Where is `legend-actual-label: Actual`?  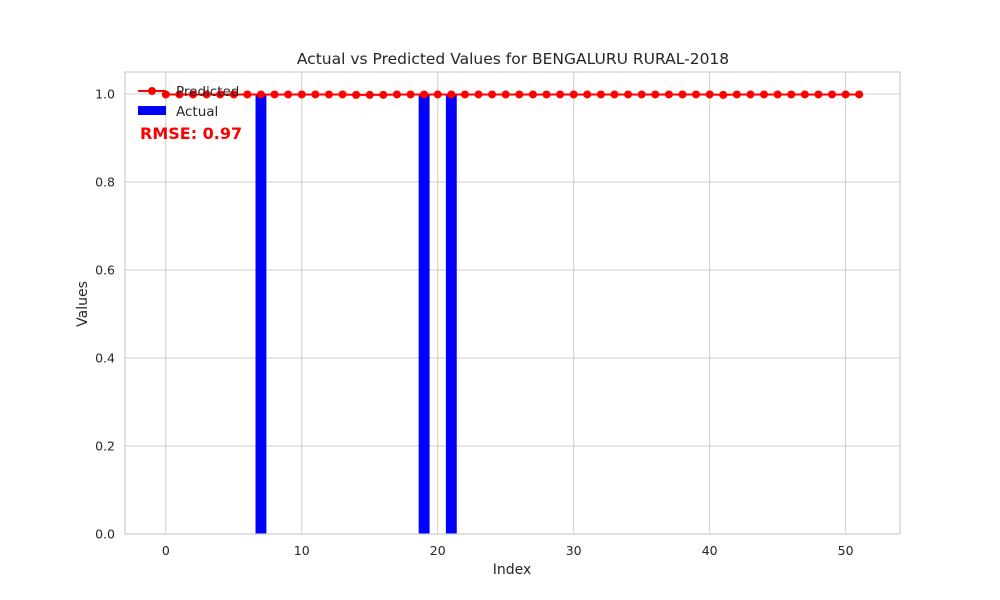 legend-actual-label: Actual is located at coordinates (197, 112).